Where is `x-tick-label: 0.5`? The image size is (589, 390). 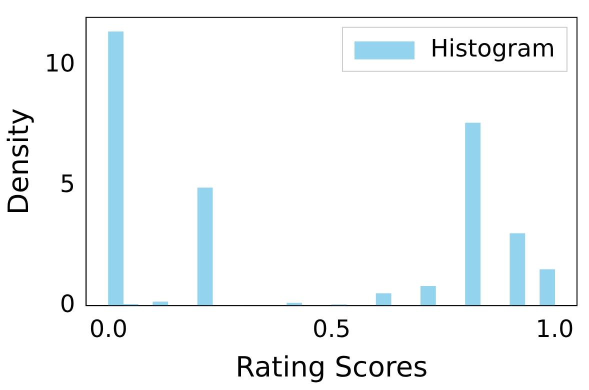 x-tick-label: 0.5 is located at coordinates (331, 329).